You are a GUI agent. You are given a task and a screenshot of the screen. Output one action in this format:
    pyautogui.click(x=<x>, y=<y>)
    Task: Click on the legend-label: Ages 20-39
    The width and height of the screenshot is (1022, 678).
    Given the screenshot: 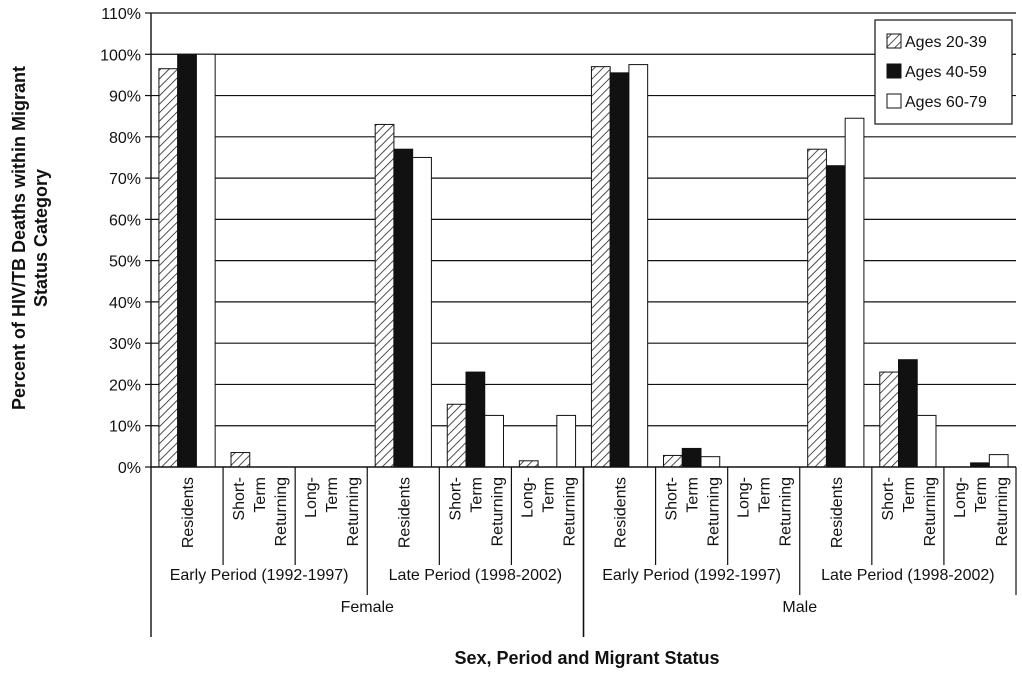 What is the action you would take?
    pyautogui.click(x=946, y=42)
    